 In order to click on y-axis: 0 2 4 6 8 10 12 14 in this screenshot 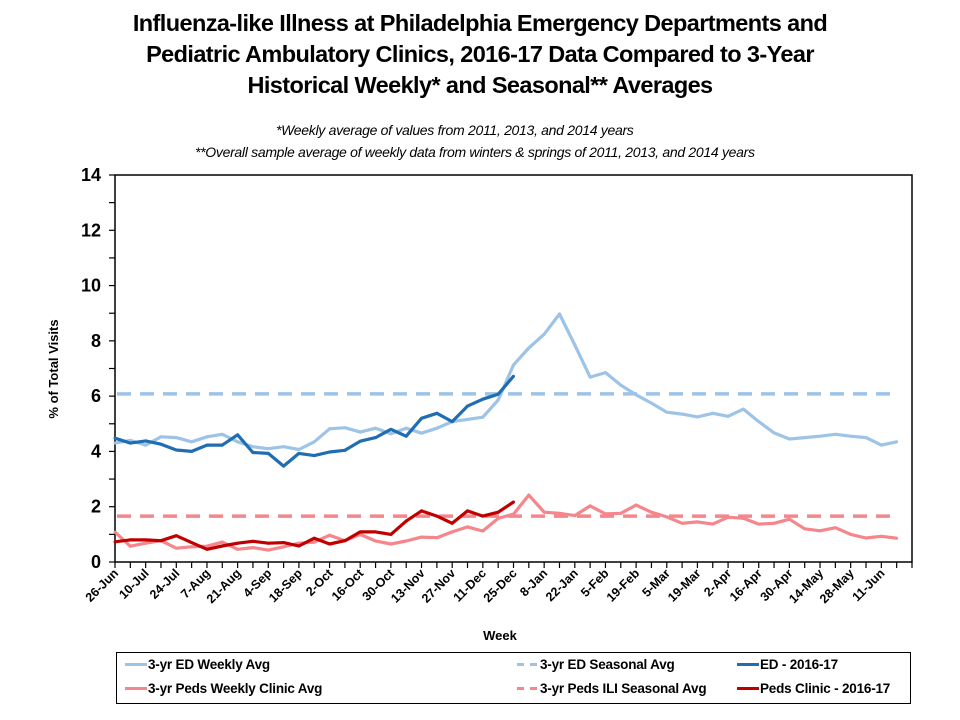, I will do `click(98, 368)`.